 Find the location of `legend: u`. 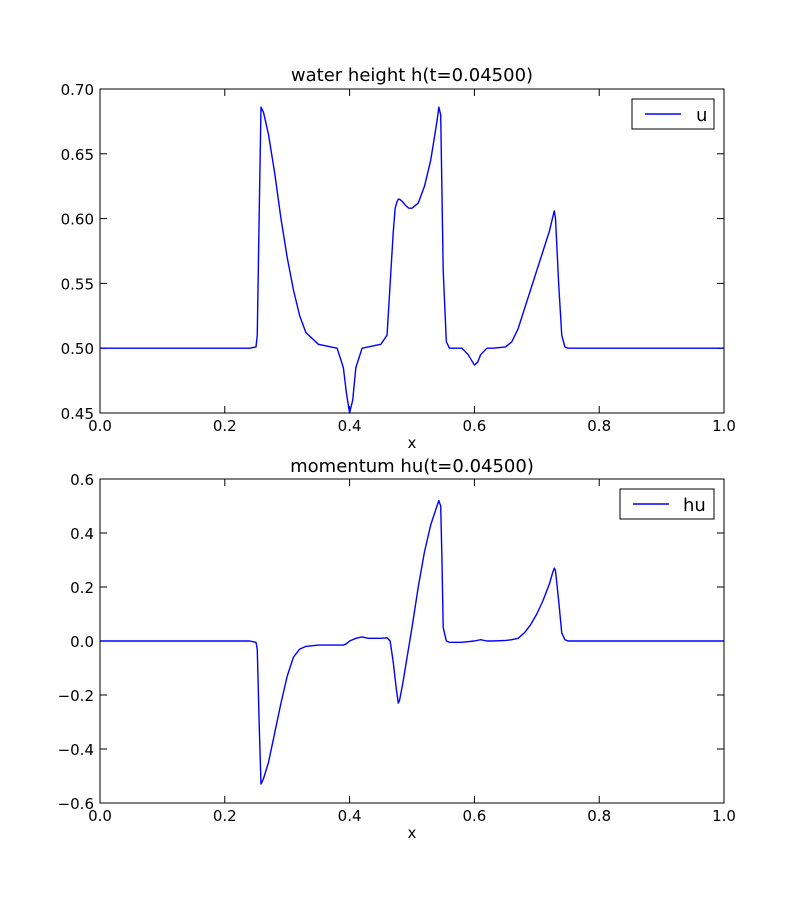

legend: u is located at coordinates (673, 114).